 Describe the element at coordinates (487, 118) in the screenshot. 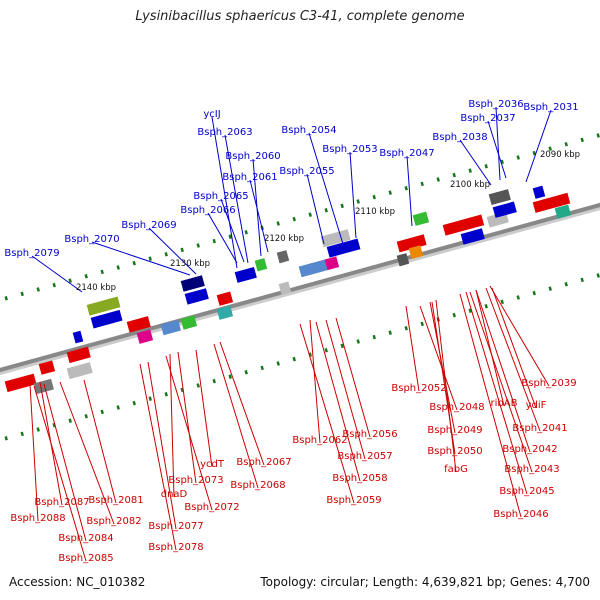

I see `gene-label: Bsph_2037` at that location.